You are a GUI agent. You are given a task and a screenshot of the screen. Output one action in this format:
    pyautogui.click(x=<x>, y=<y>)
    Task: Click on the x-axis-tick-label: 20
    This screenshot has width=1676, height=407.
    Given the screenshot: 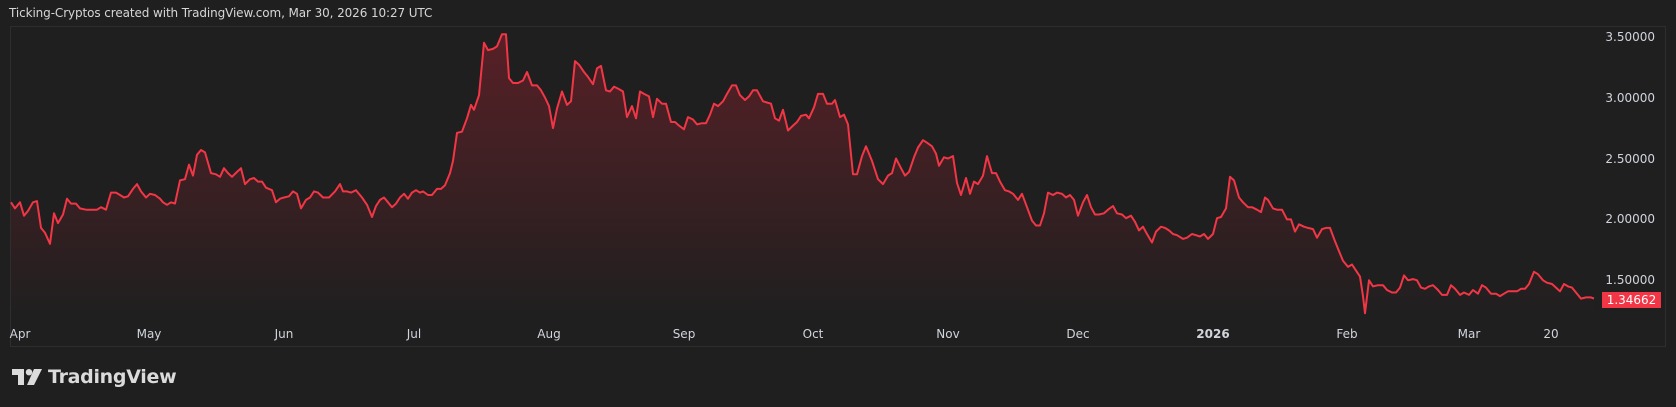 What is the action you would take?
    pyautogui.click(x=1551, y=334)
    